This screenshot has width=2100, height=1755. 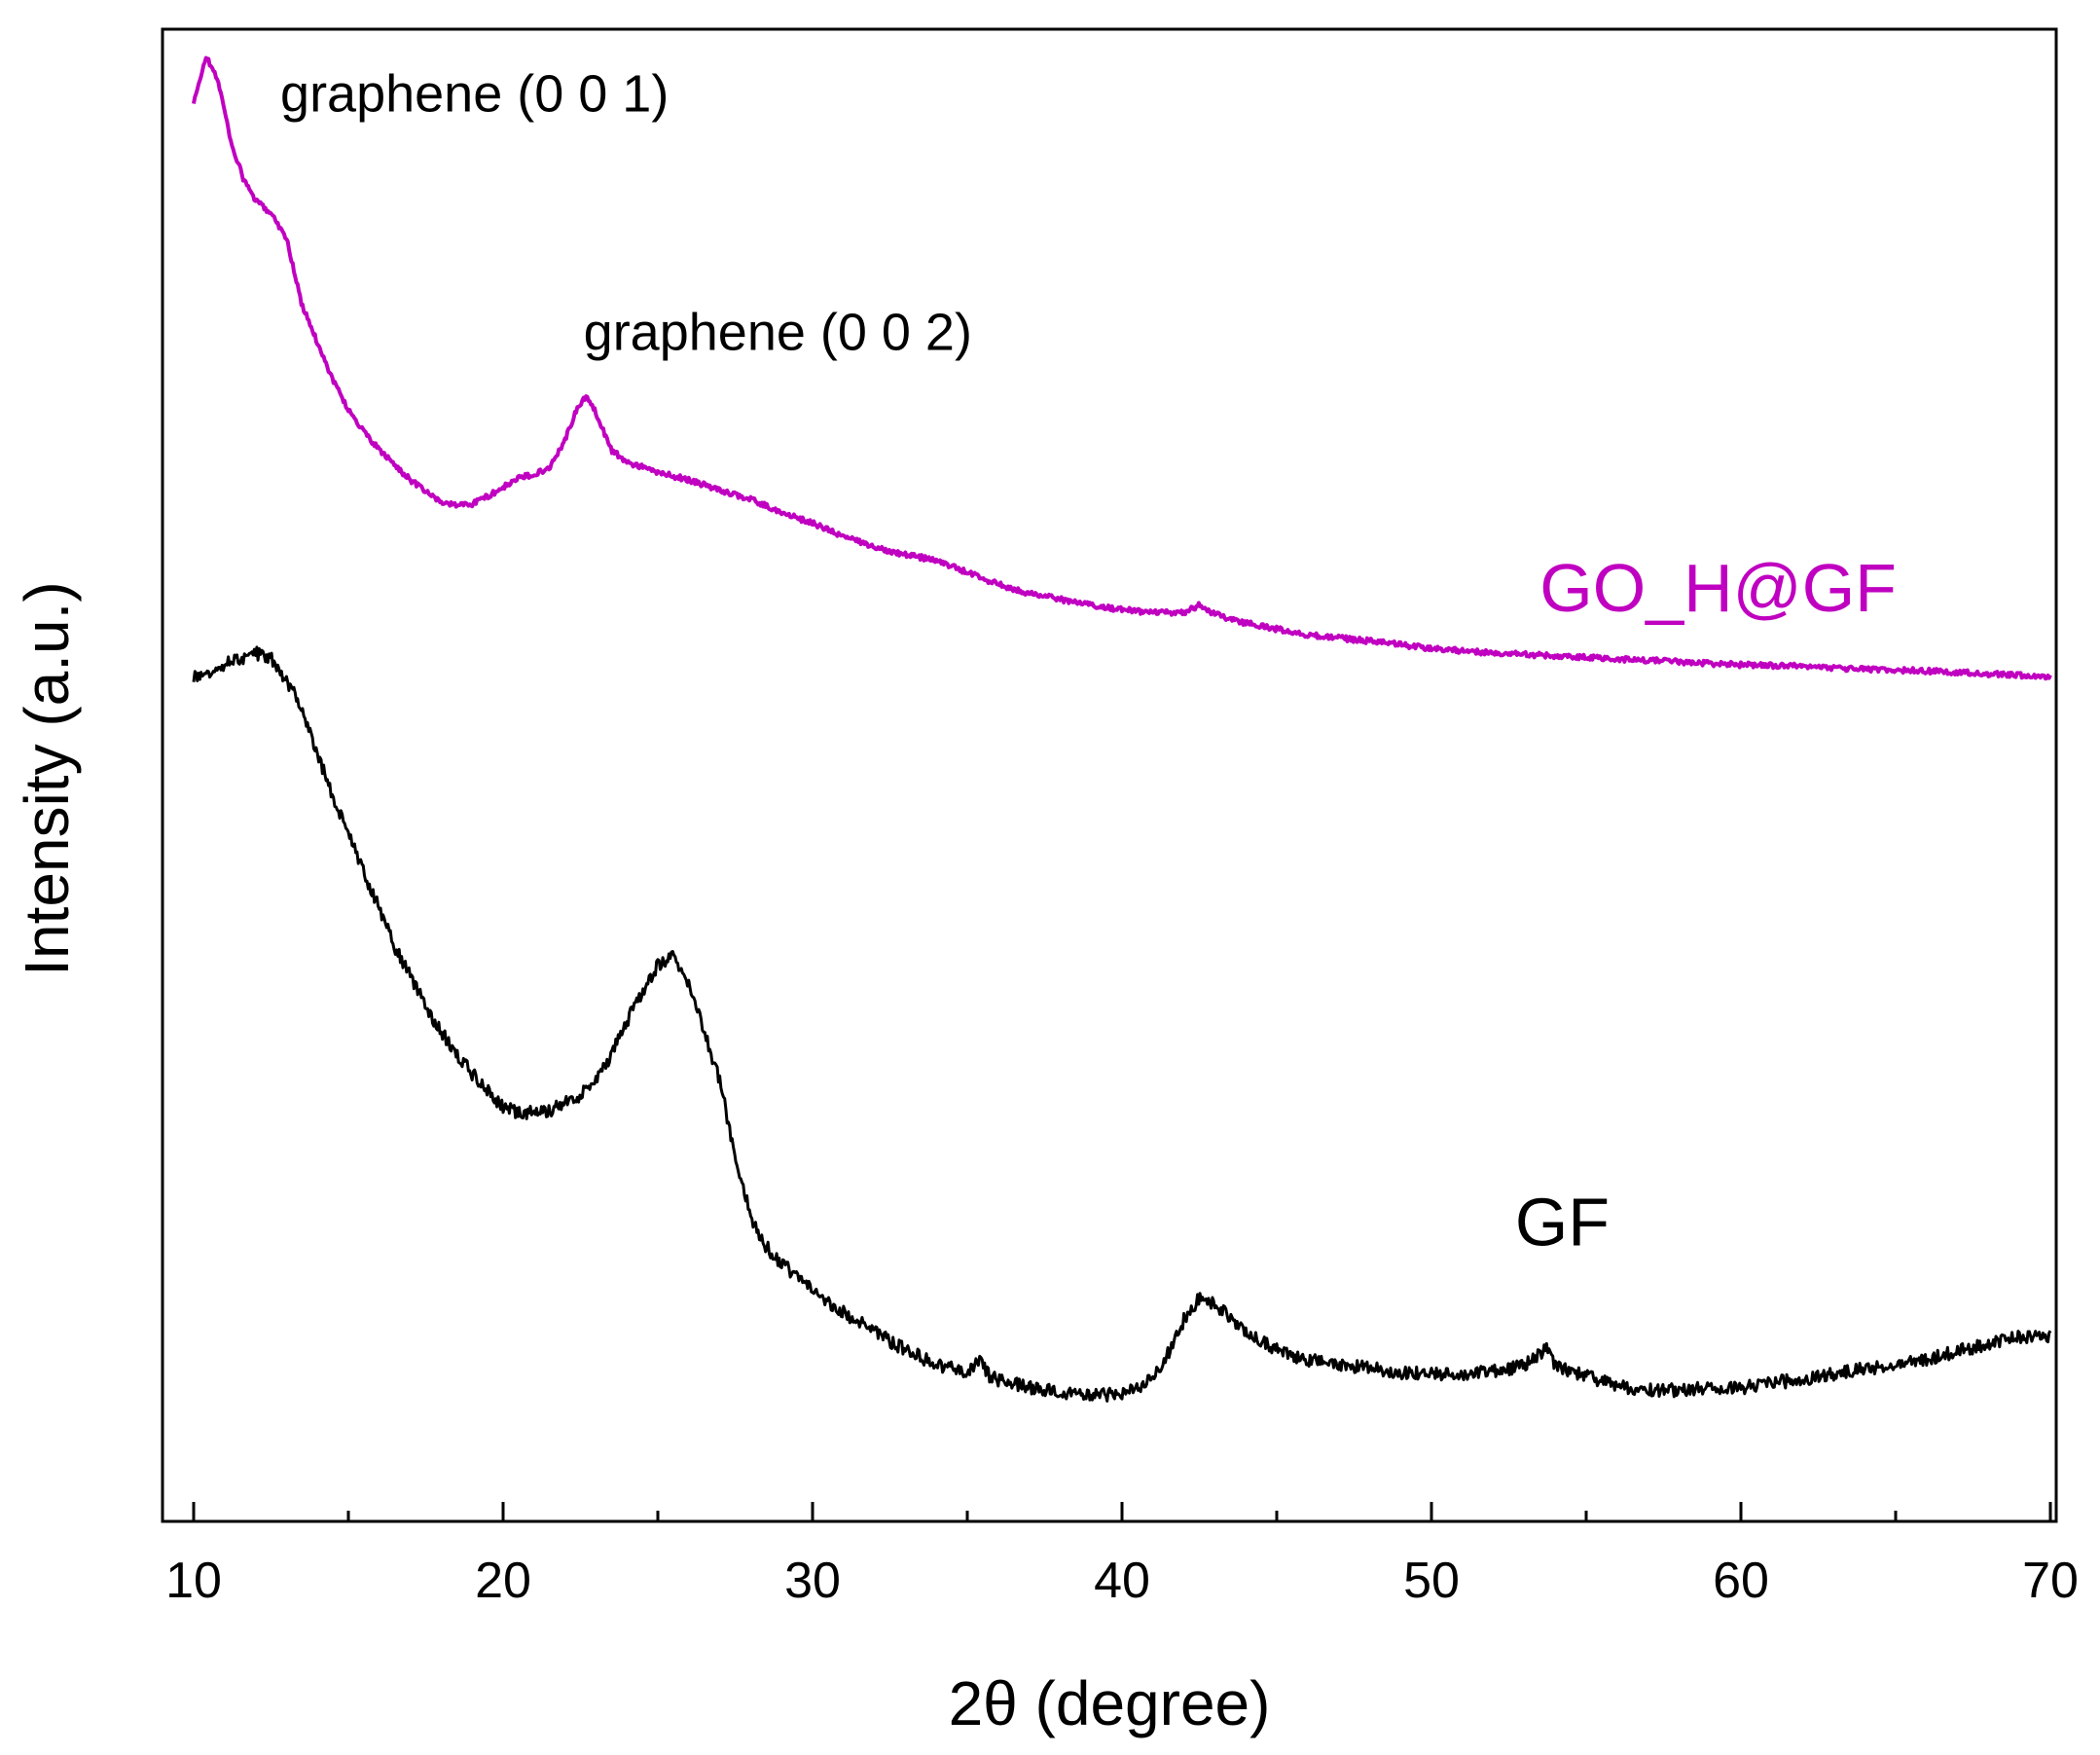 I want to click on x-axis-title: 2θ (degree), so click(x=1110, y=1703).